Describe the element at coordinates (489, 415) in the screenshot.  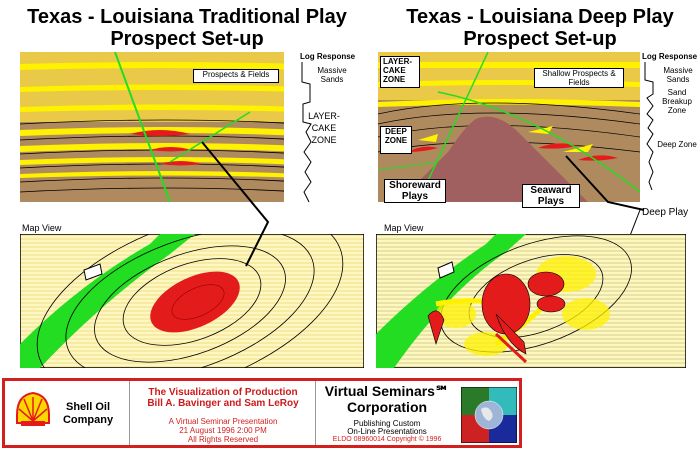
I see `virtual-seminars-logo` at that location.